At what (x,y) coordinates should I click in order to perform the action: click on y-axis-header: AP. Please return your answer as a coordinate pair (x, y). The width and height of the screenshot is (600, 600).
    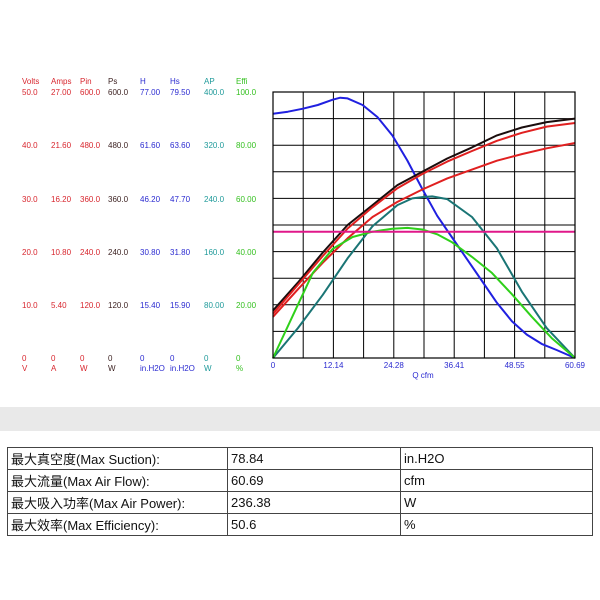
    Looking at the image, I should click on (209, 81).